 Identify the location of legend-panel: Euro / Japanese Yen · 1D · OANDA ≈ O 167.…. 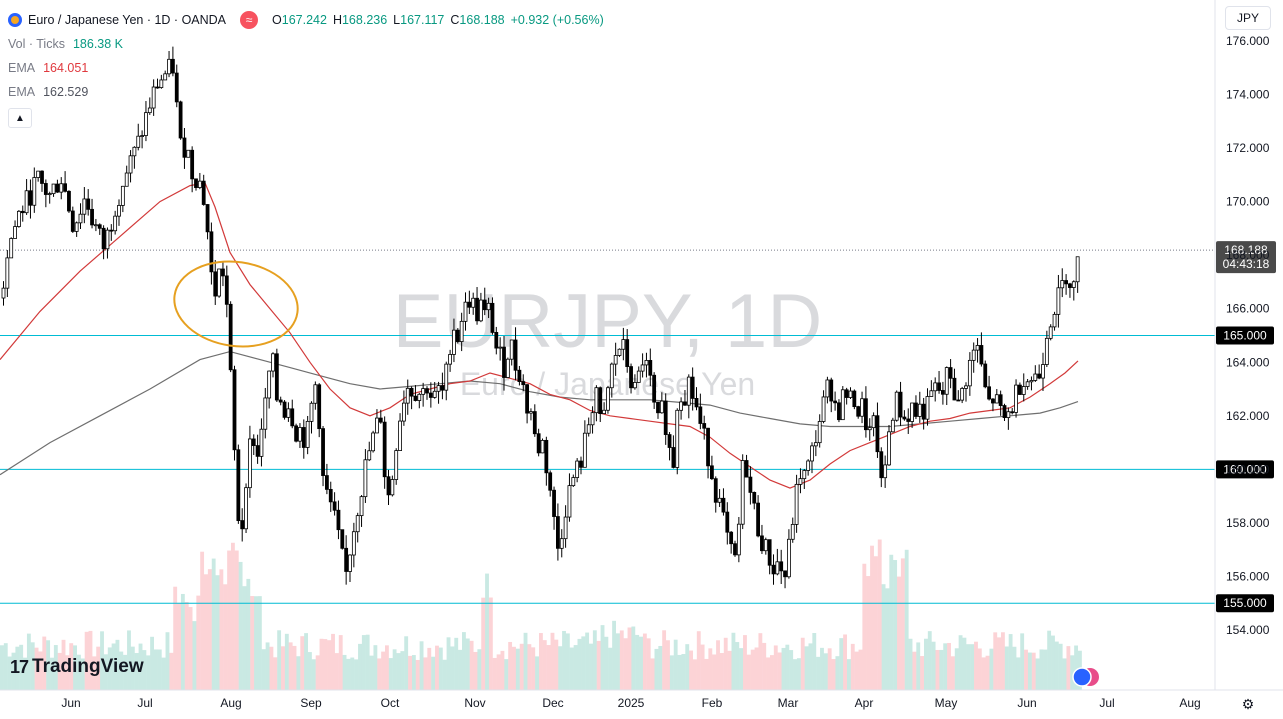
(306, 68).